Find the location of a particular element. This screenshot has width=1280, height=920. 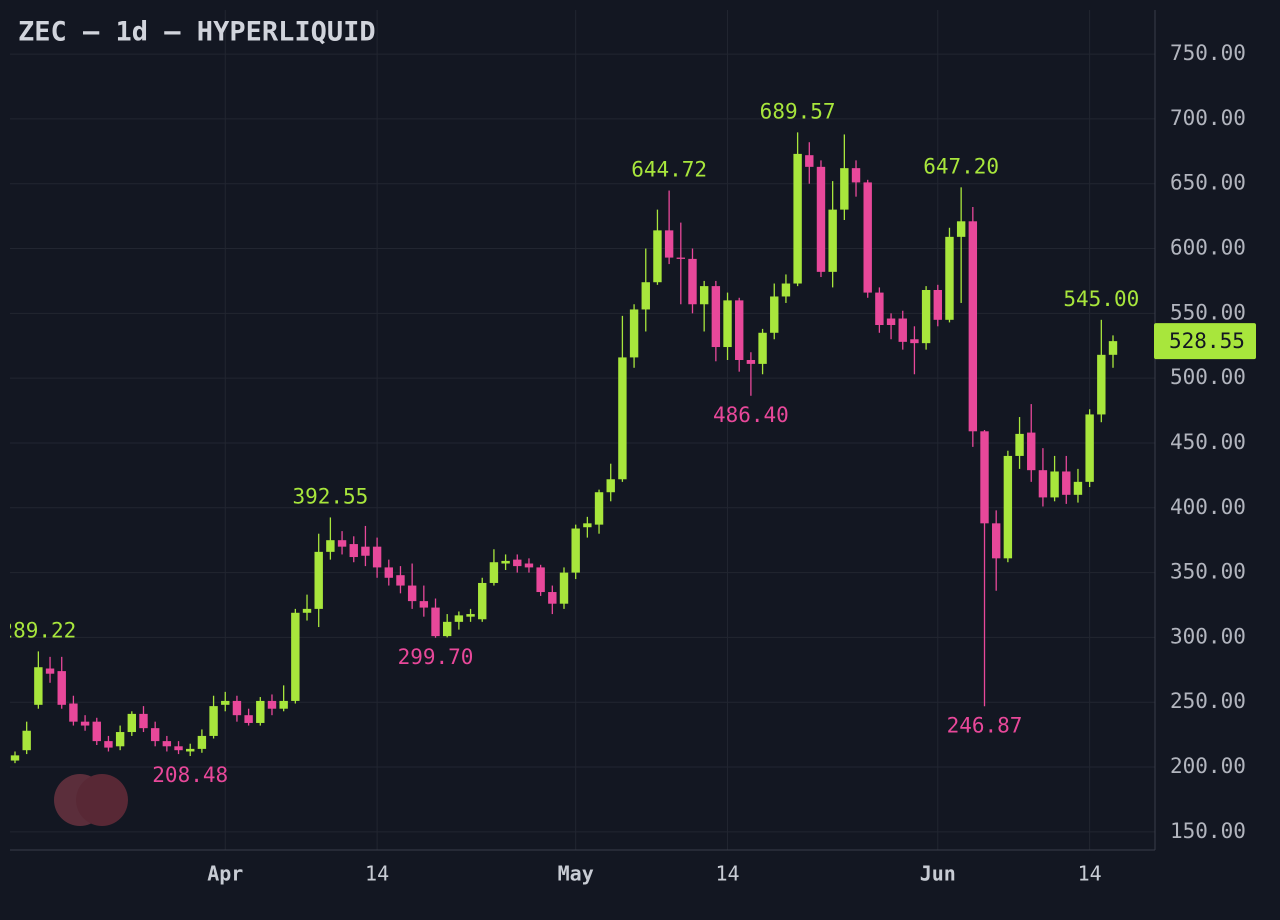

last-price-badge is located at coordinates (1205, 341).